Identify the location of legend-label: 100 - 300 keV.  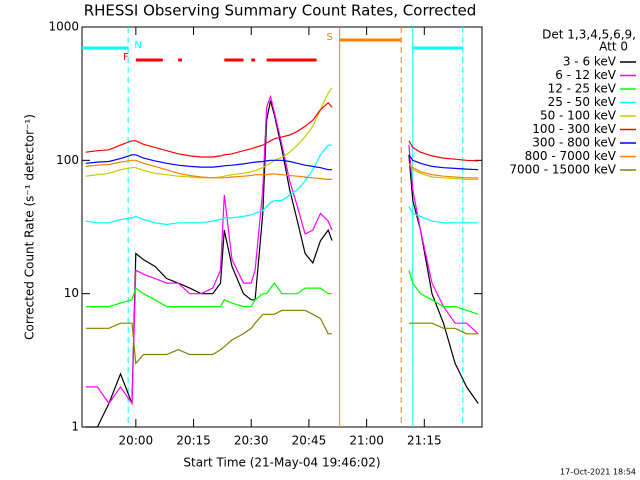
(574, 129).